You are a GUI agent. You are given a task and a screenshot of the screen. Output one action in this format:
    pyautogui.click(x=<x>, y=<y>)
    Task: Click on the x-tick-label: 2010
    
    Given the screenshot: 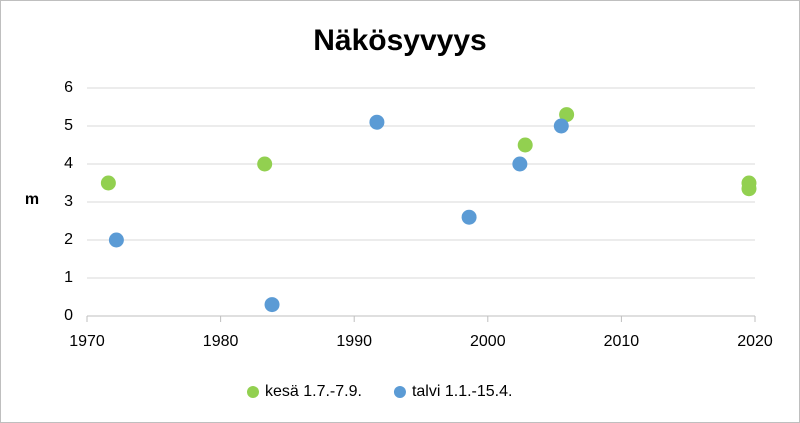 What is the action you would take?
    pyautogui.click(x=622, y=341)
    